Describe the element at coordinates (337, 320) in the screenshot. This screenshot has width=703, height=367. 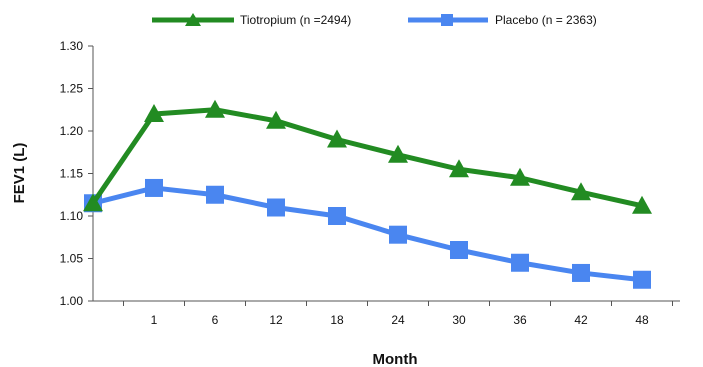
I see `x-tick-label: 18` at that location.